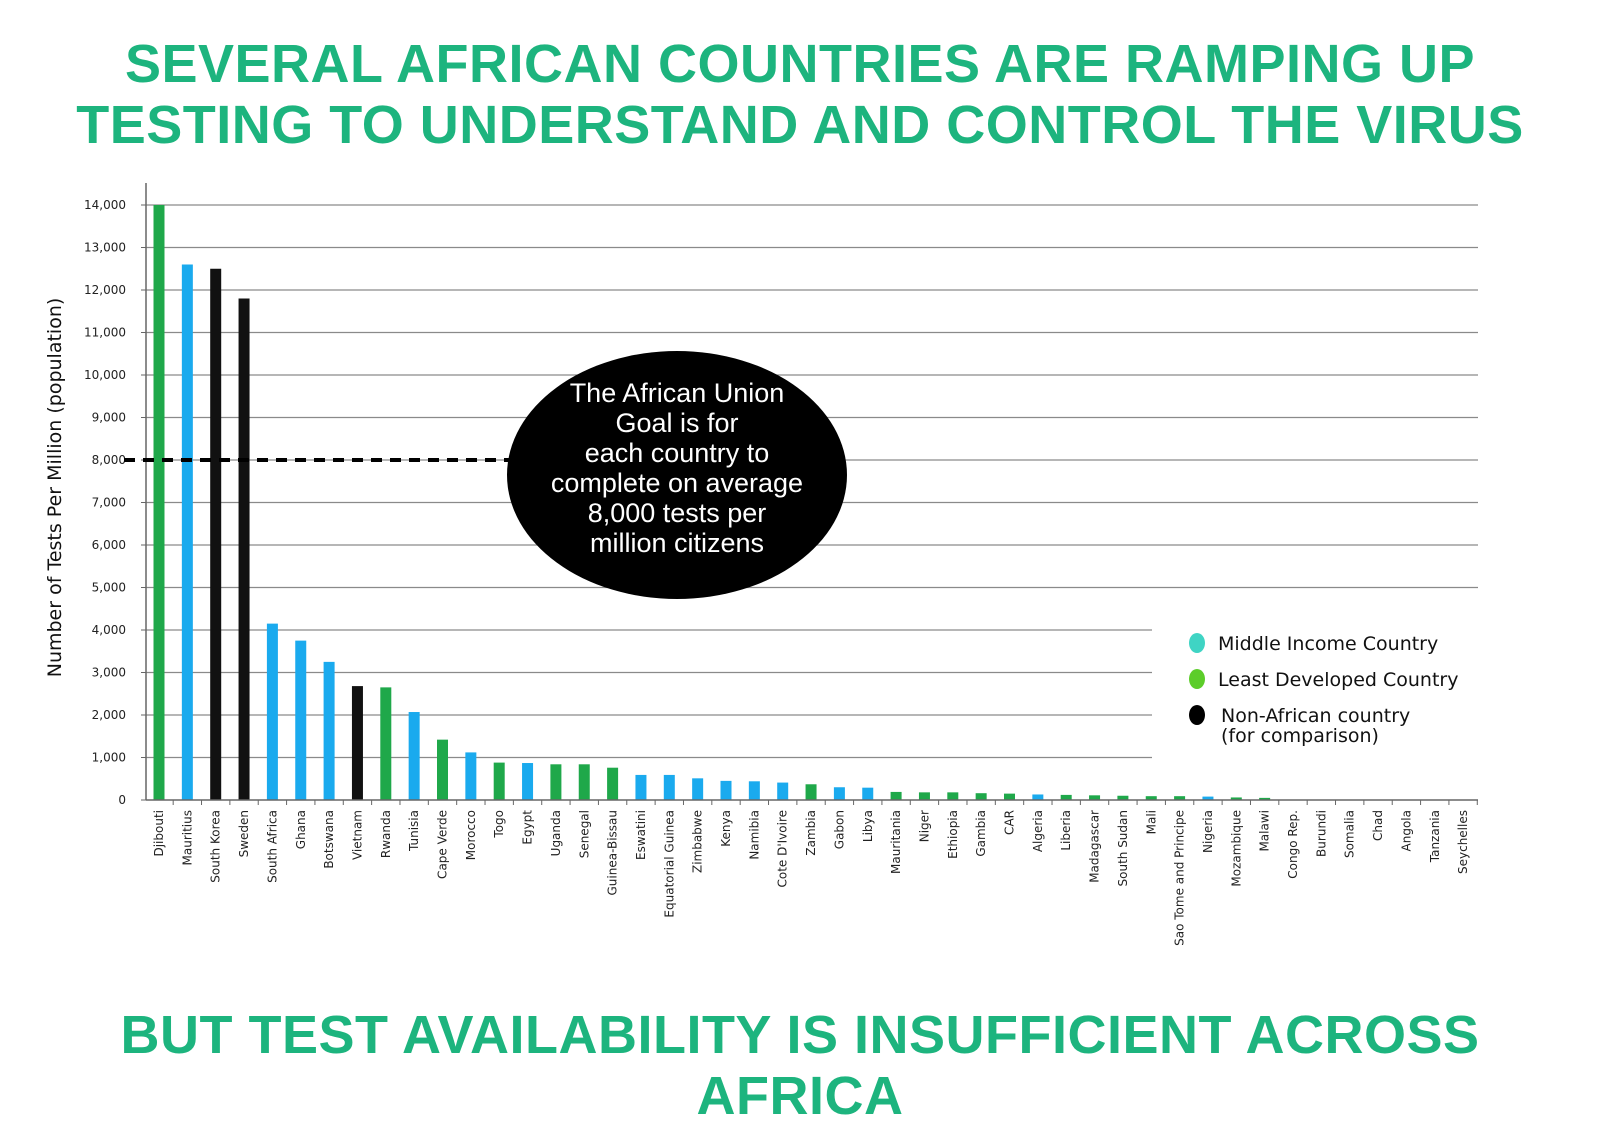  Describe the element at coordinates (443, 844) in the screenshot. I see `x-tick-label: Cape Verde` at that location.